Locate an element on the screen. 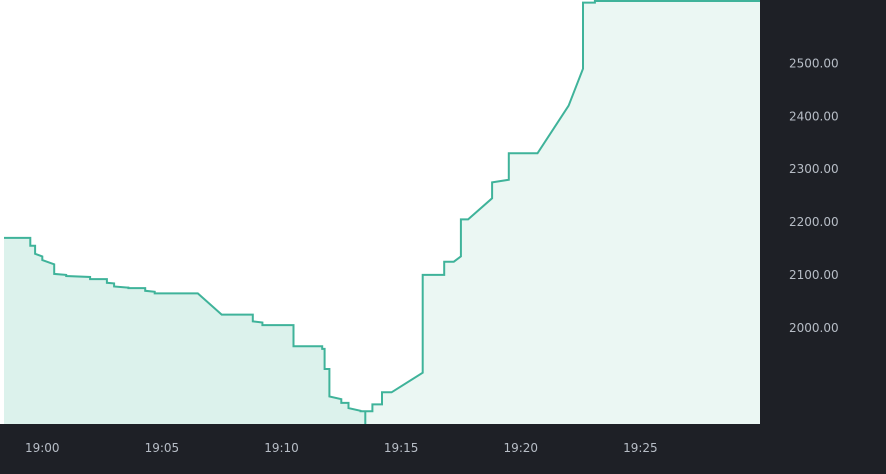 This screenshot has height=474, width=886. x-tick-label: 19:00 is located at coordinates (42, 448).